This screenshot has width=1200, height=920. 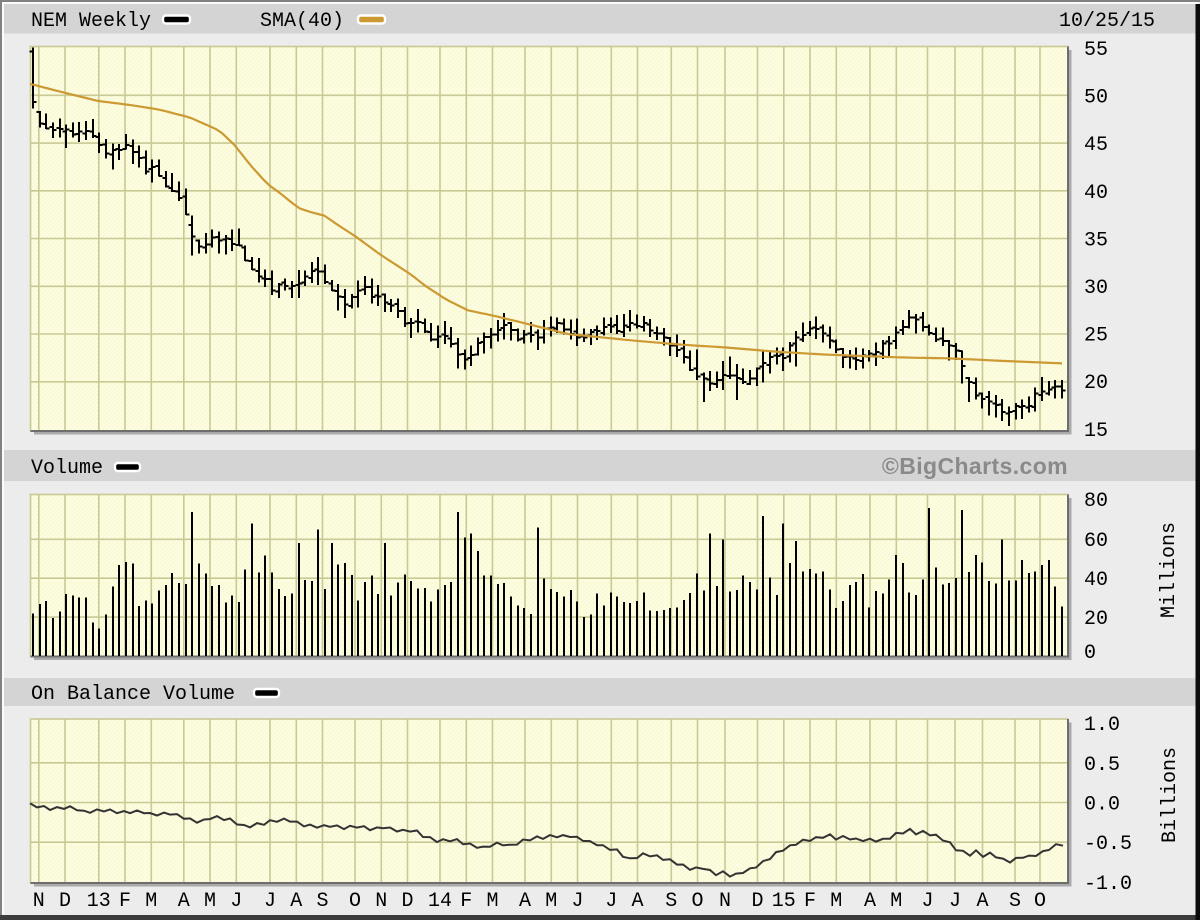 What do you see at coordinates (1107, 21) in the screenshot?
I see `svg-text: 10/25/15` at bounding box center [1107, 21].